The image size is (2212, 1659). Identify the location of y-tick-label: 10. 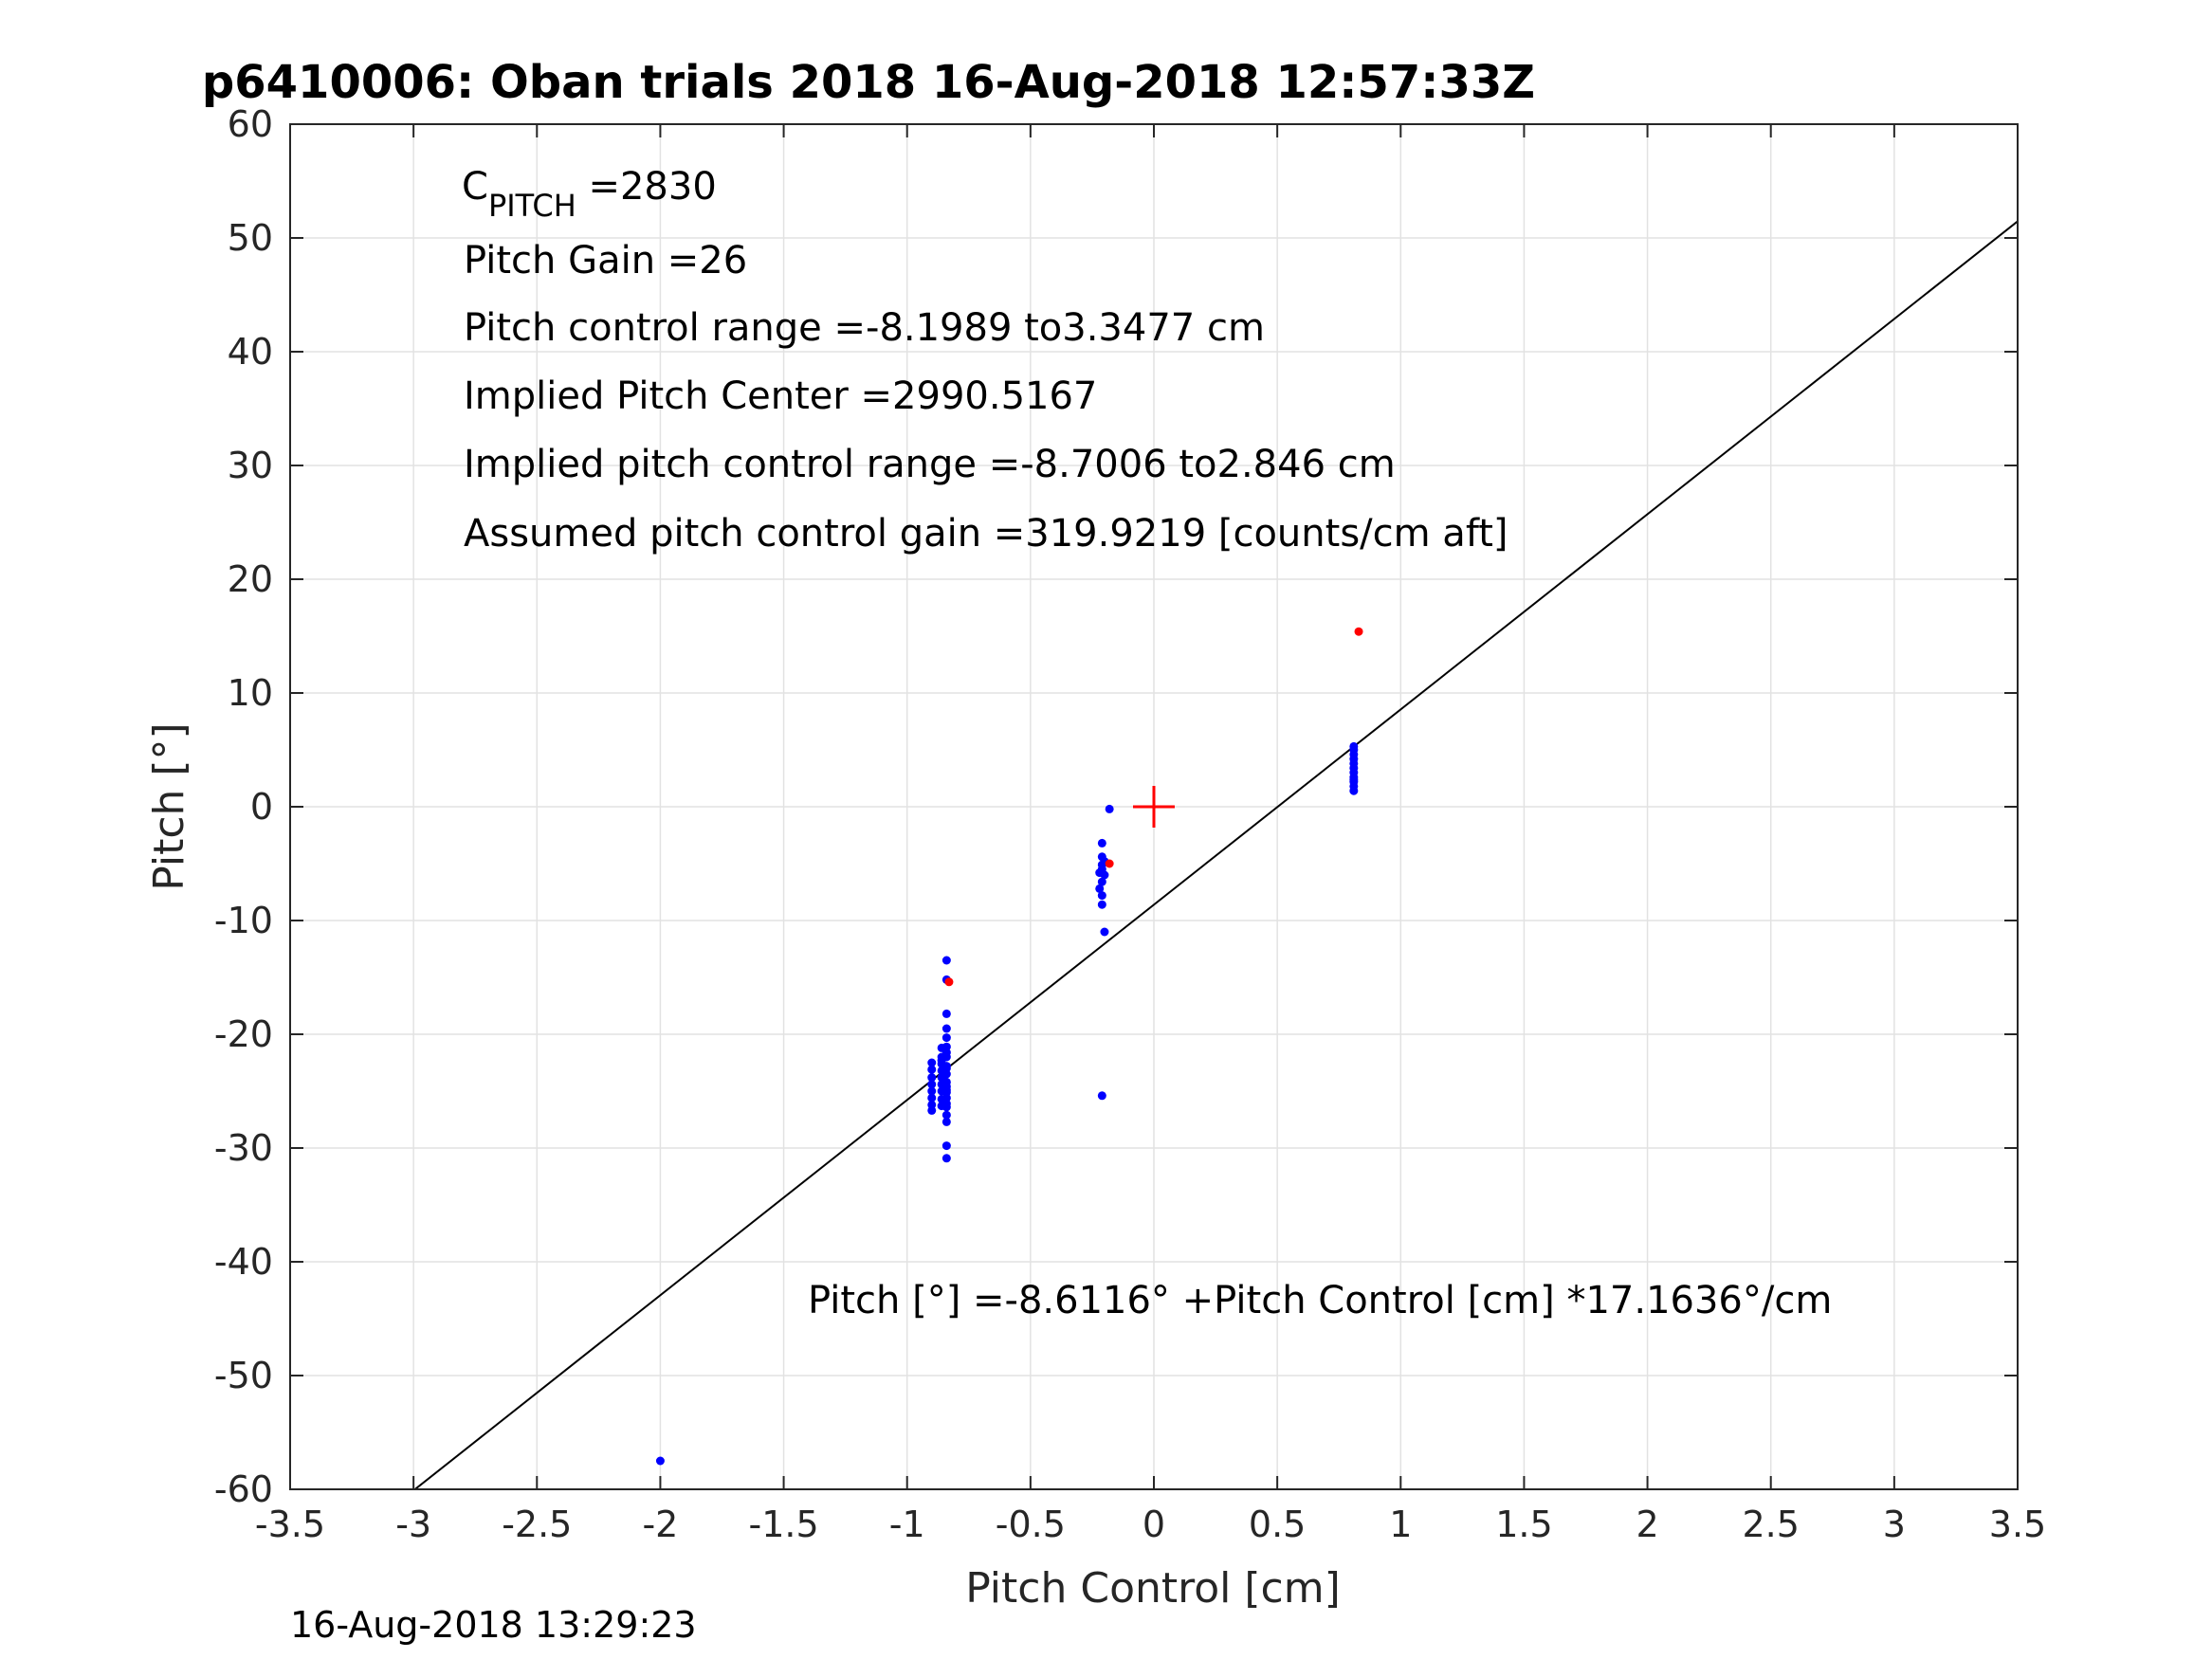
(250, 693).